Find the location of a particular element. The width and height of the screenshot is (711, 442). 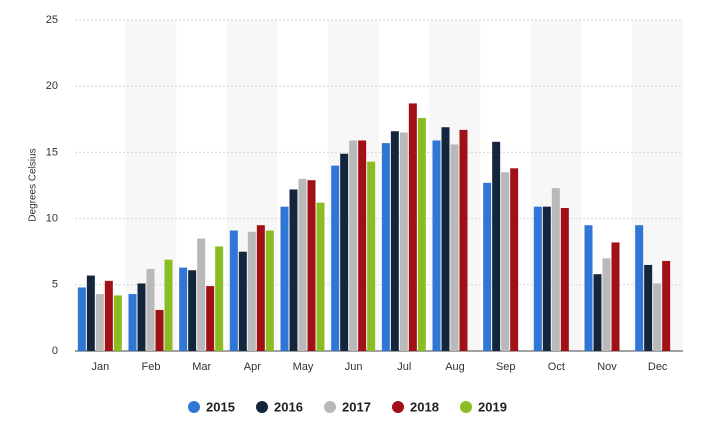

y-tick-label: 15 is located at coordinates (52, 152).